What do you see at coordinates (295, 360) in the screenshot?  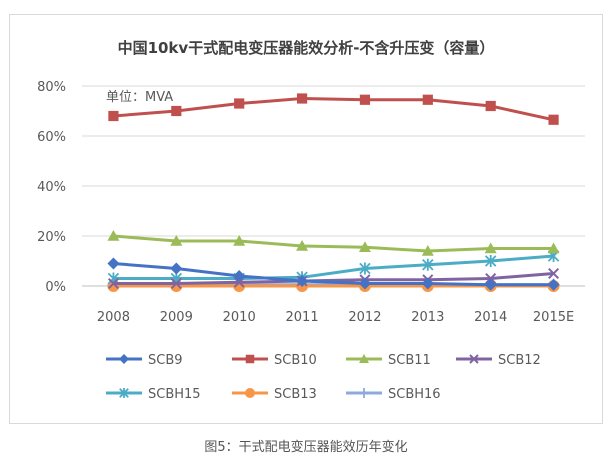 I see `legend-label: SCB10` at bounding box center [295, 360].